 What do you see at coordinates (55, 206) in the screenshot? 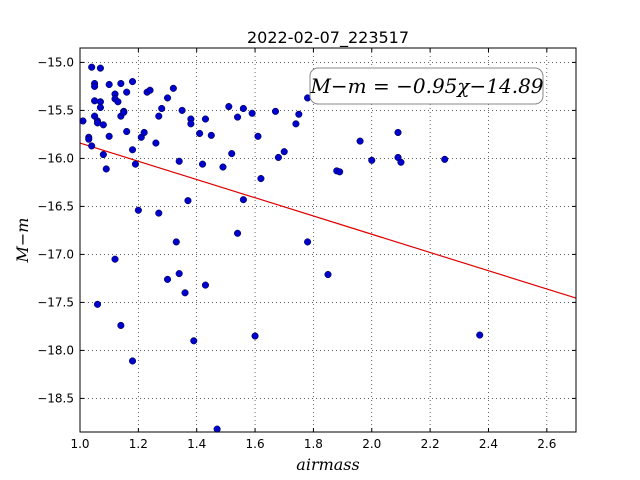
I see `y-tick-label: −16.5` at bounding box center [55, 206].